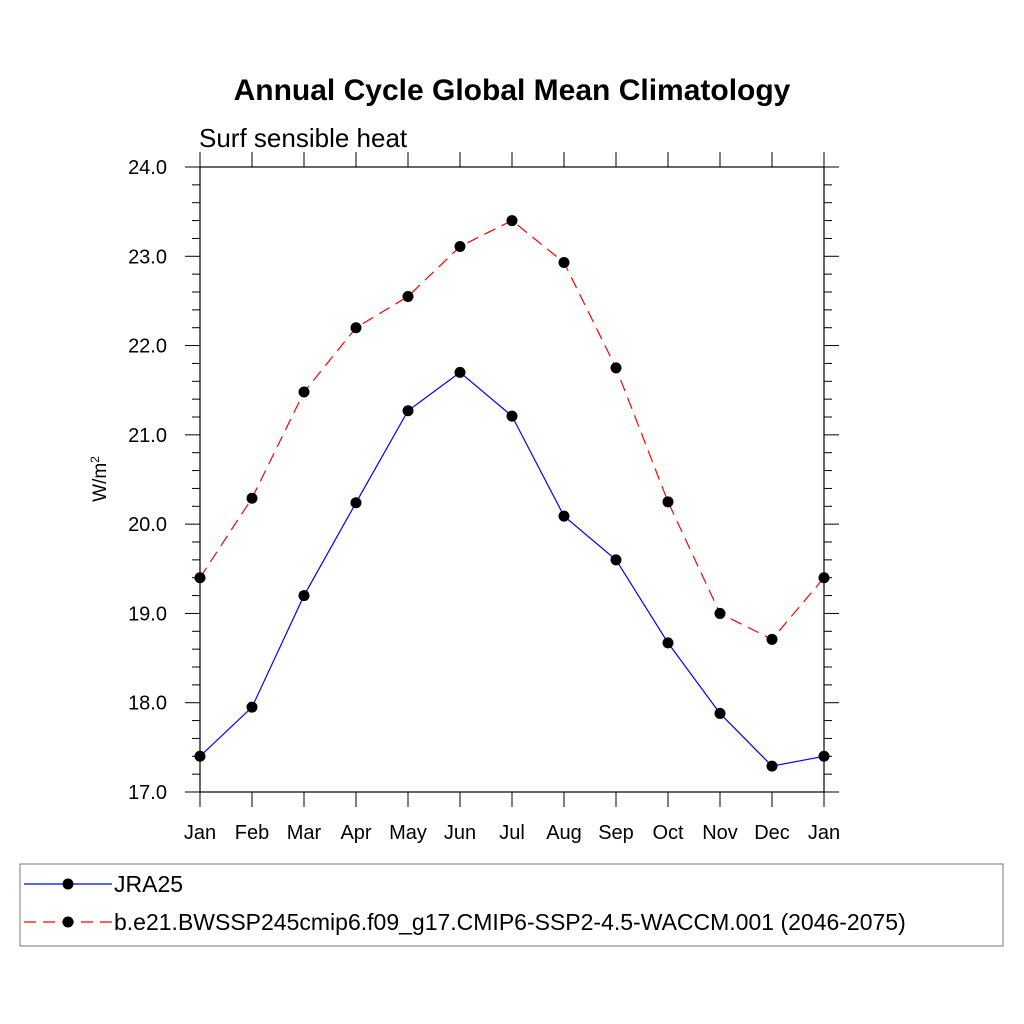  I want to click on chart-title: Annual Cycle Global Mean Climatology, so click(512, 90).